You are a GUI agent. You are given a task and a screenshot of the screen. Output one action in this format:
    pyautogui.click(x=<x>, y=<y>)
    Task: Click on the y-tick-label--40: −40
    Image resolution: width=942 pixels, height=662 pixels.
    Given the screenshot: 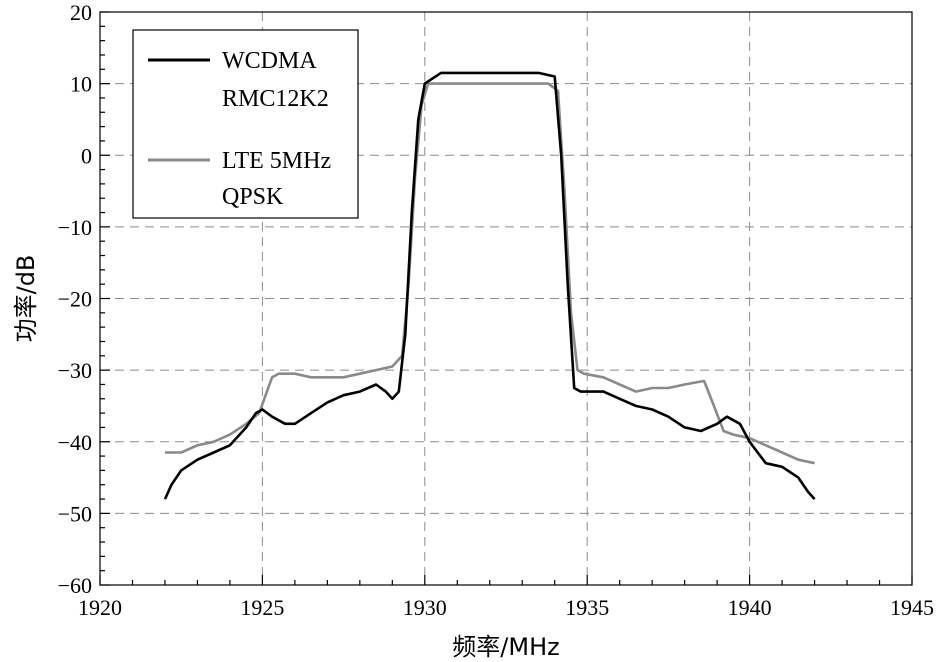 What is the action you would take?
    pyautogui.click(x=75, y=442)
    